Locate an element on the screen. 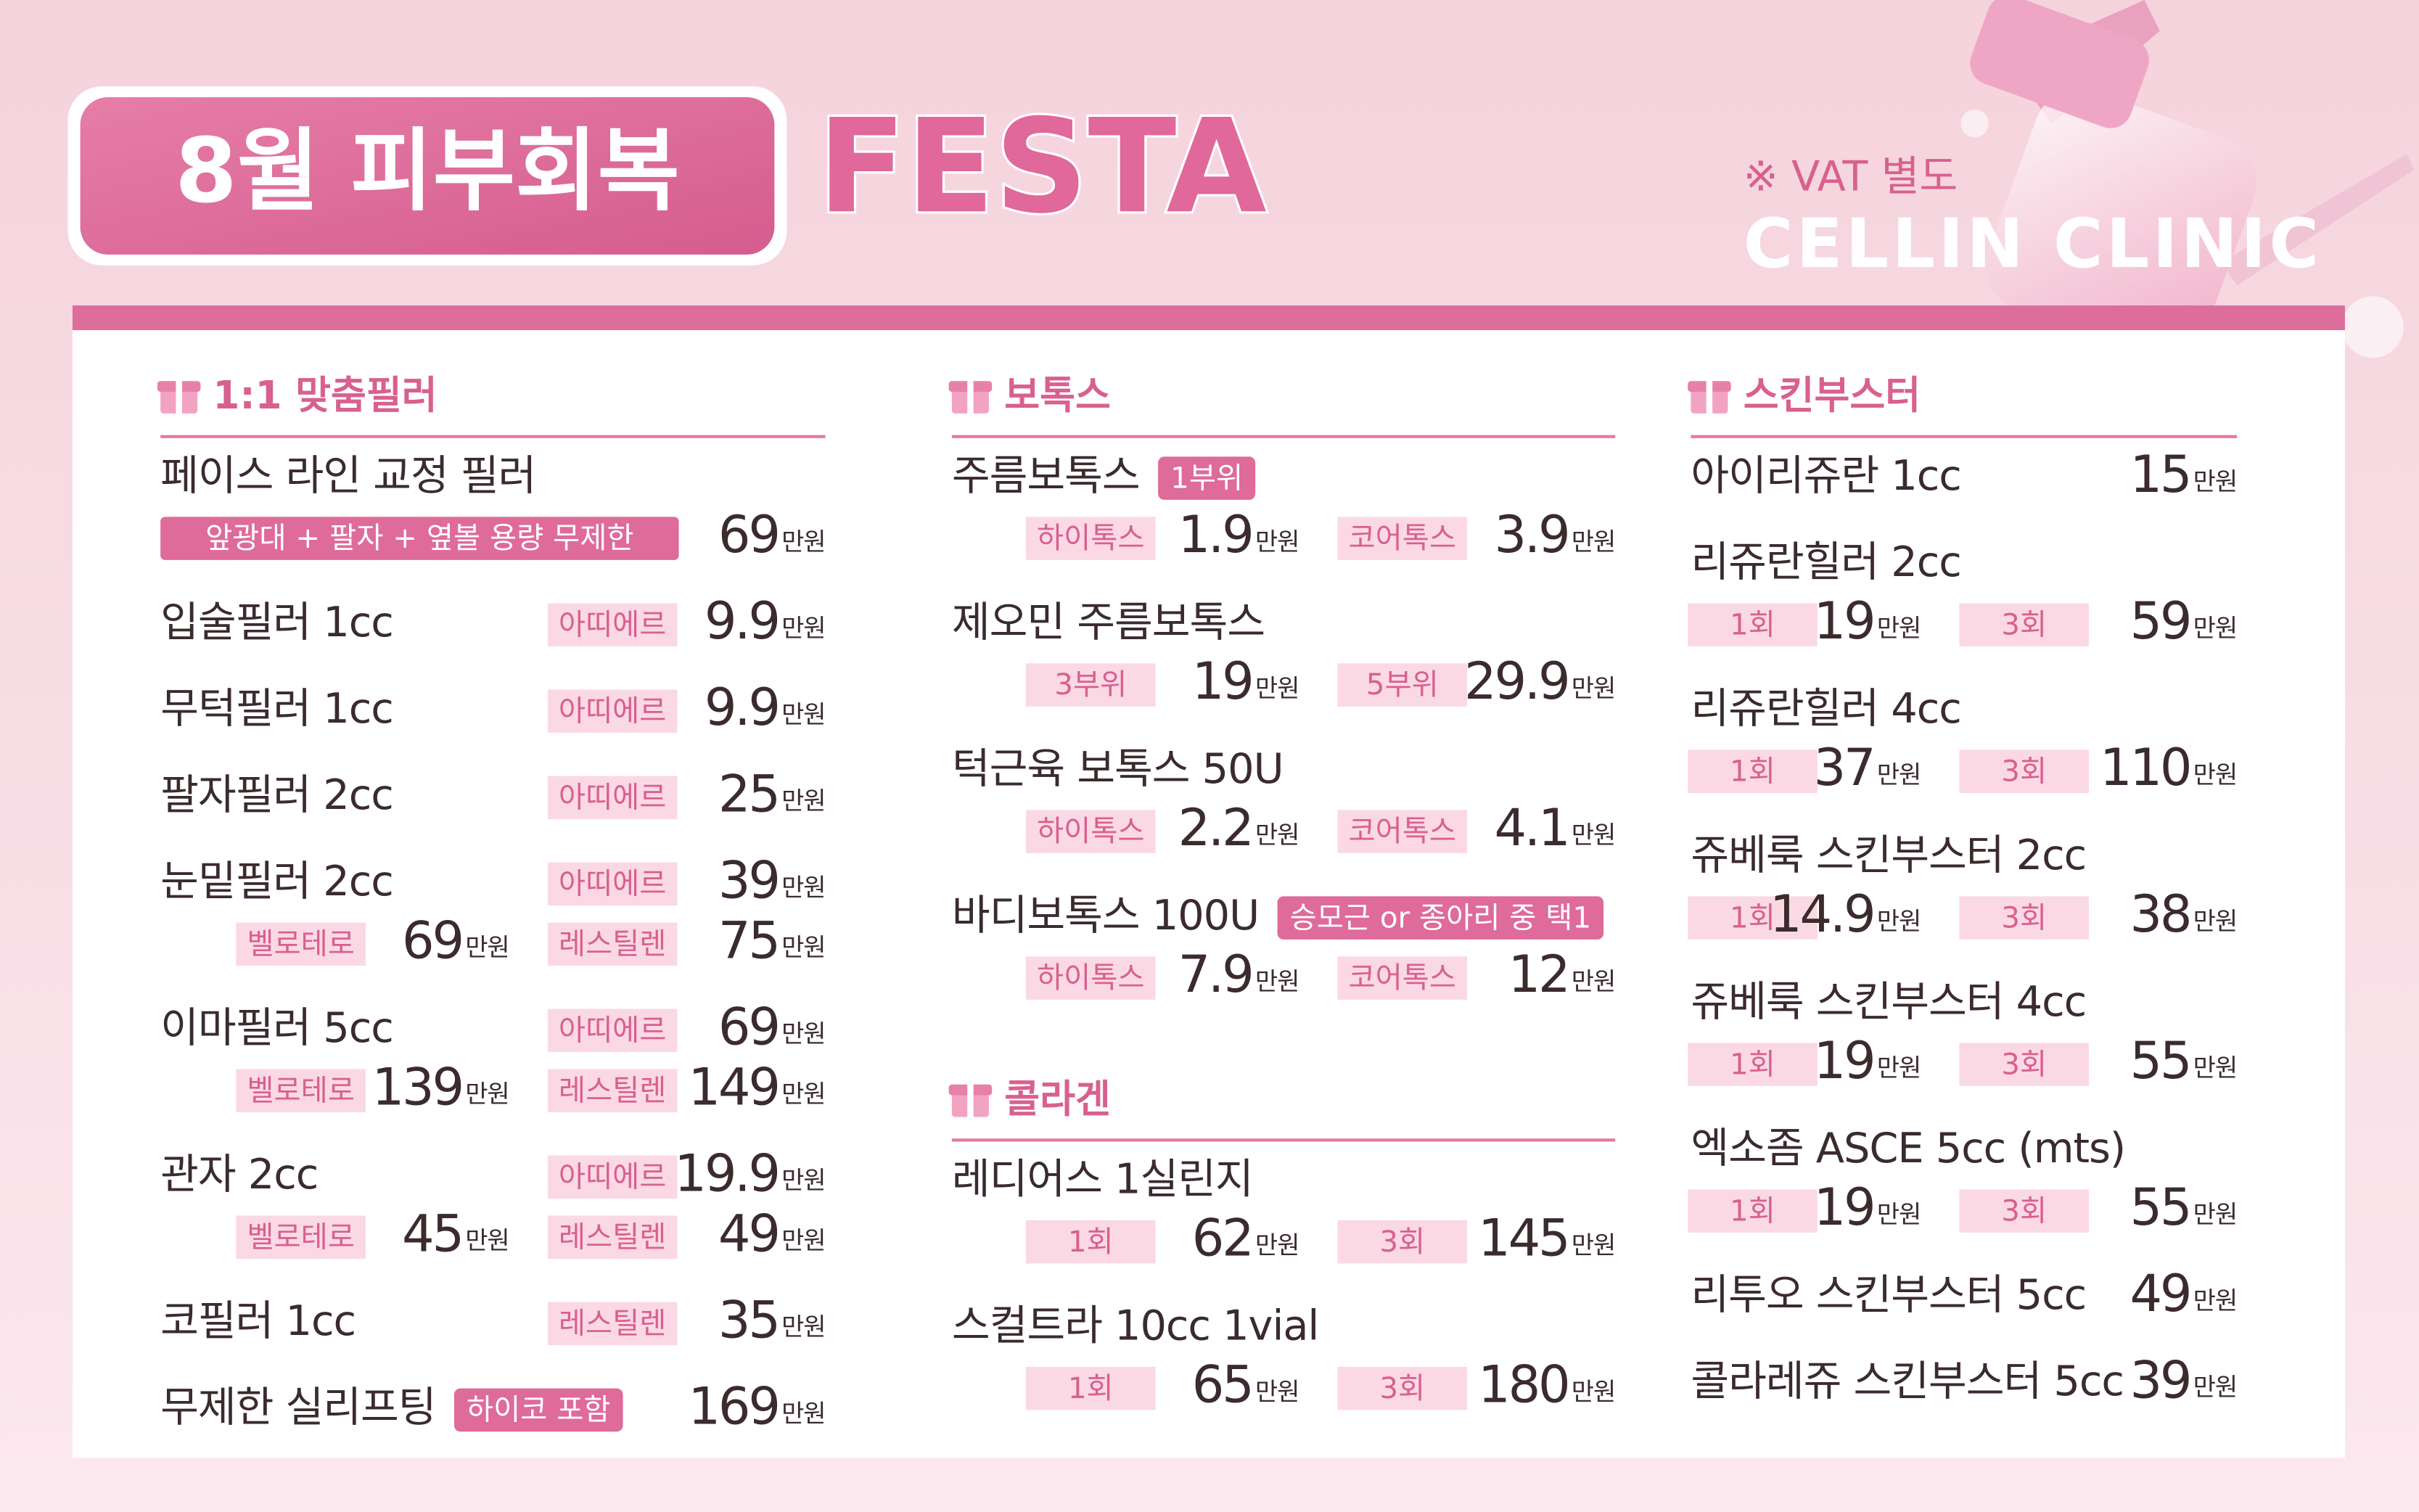 This screenshot has height=1512, width=2419. title-box-text: 8월 피부회복 is located at coordinates (427, 172).